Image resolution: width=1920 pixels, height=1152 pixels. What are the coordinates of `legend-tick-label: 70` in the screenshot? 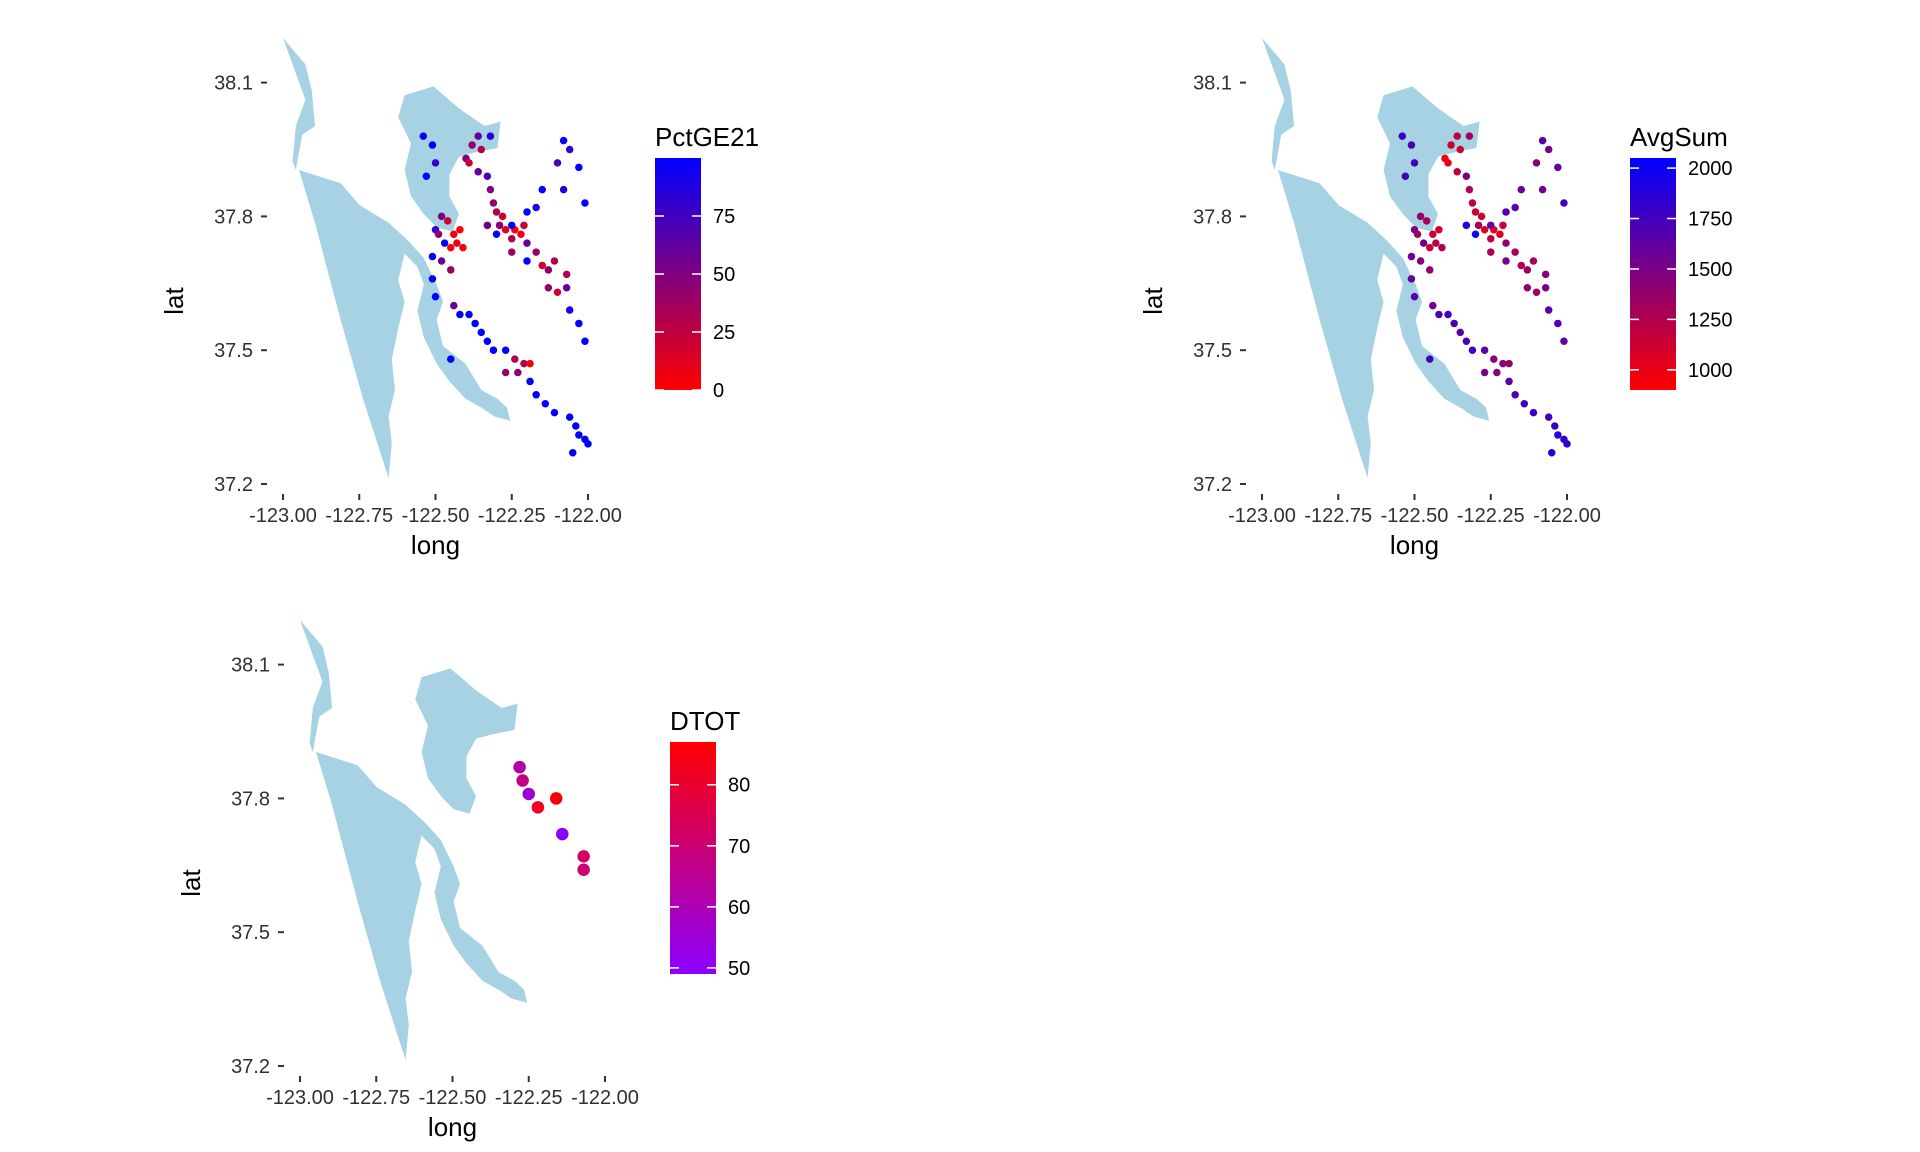 It's located at (739, 847).